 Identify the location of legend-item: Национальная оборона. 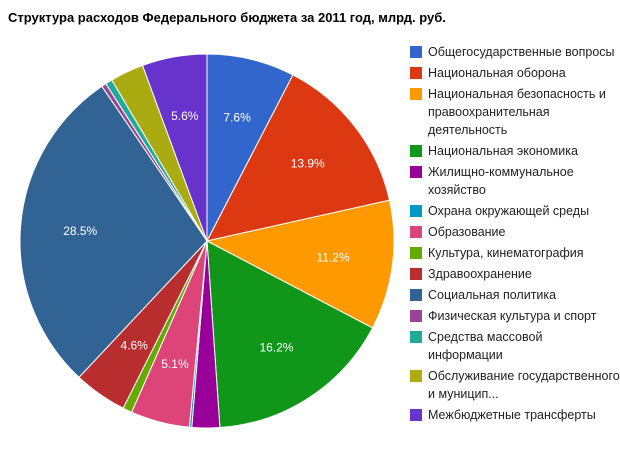
(515, 73).